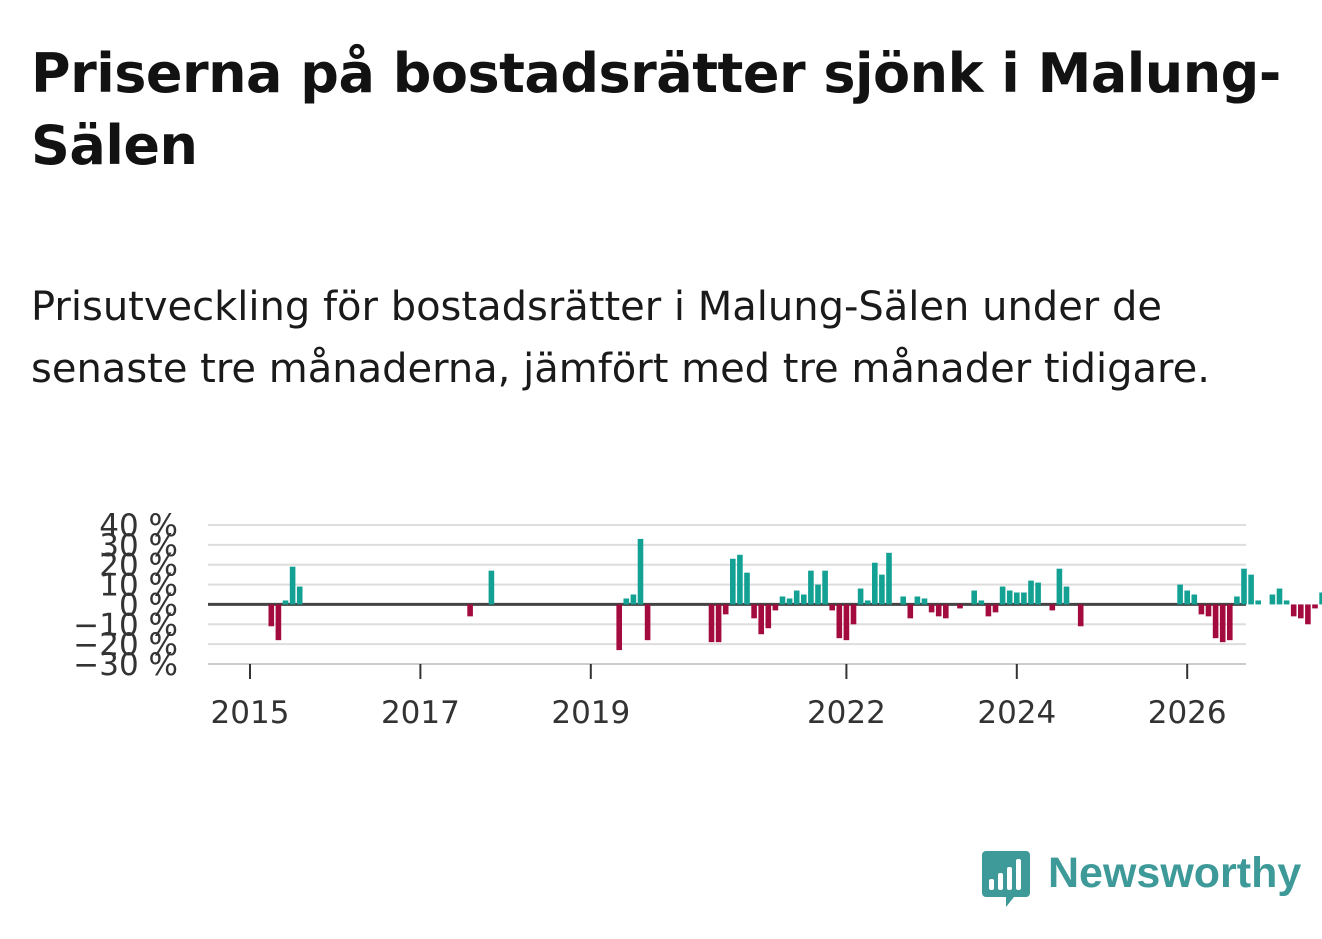  What do you see at coordinates (590, 713) in the screenshot?
I see `x-tick-label: 2019` at bounding box center [590, 713].